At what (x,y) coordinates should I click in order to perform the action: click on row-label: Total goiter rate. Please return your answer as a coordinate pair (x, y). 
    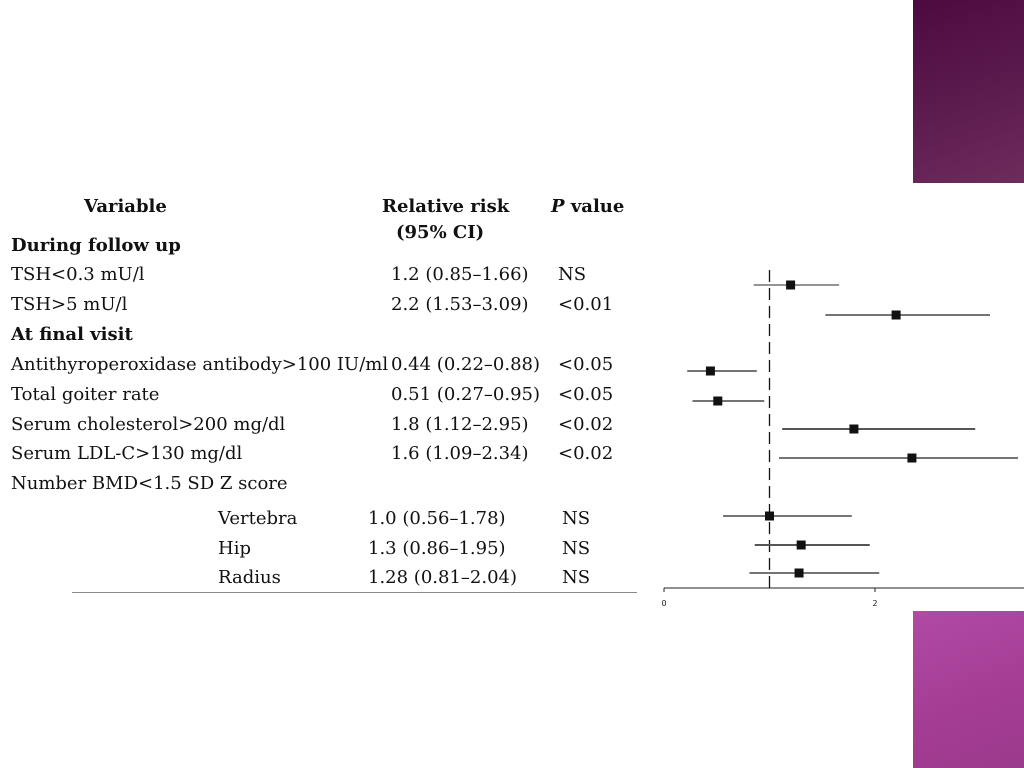
    Looking at the image, I should click on (85, 394).